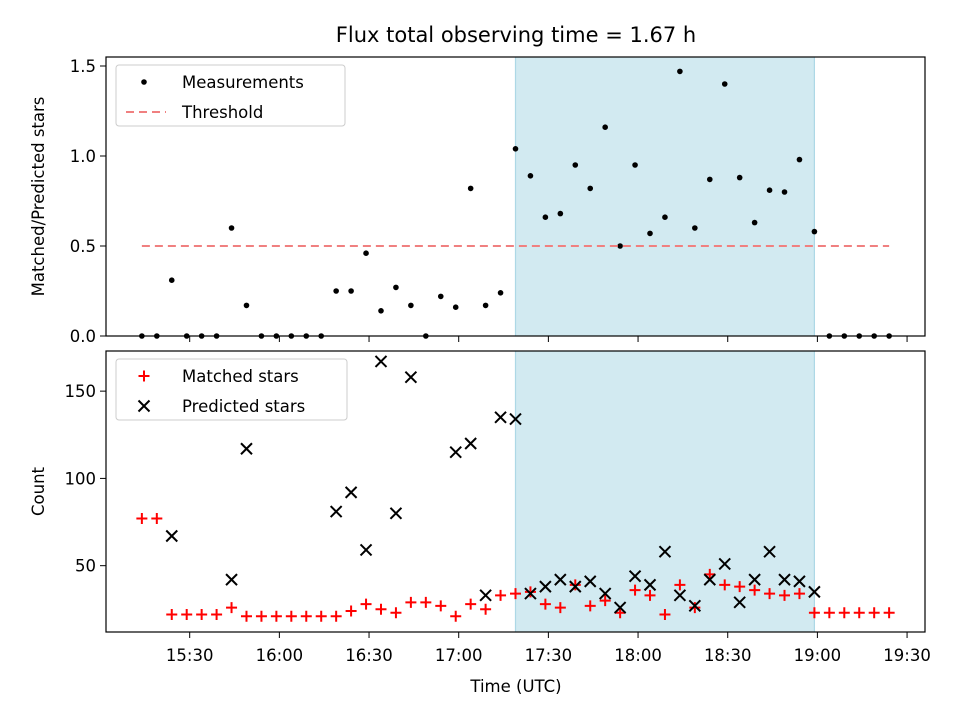 This screenshot has height=720, width=960. Describe the element at coordinates (728, 655) in the screenshot. I see `x-tick-label: 18:30` at that location.